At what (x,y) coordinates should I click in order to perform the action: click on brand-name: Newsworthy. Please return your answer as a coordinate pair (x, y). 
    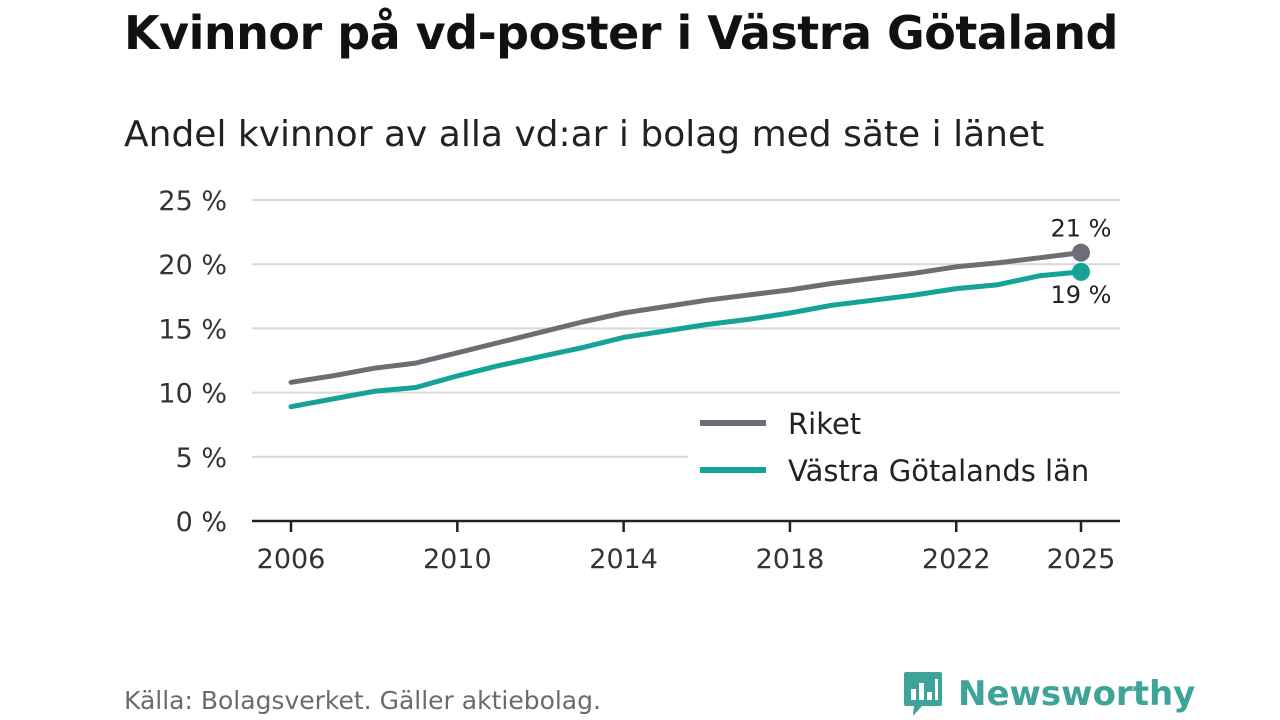
    Looking at the image, I should click on (1077, 694).